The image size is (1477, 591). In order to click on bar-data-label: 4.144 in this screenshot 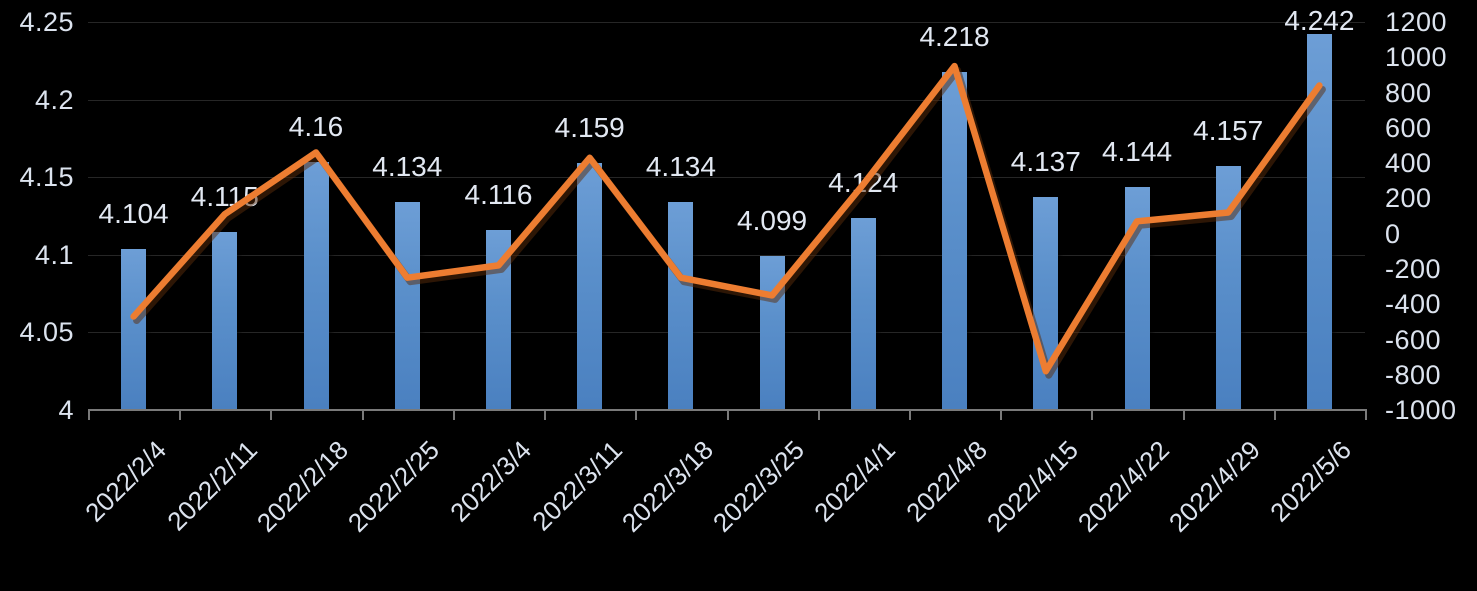, I will do `click(1137, 151)`.